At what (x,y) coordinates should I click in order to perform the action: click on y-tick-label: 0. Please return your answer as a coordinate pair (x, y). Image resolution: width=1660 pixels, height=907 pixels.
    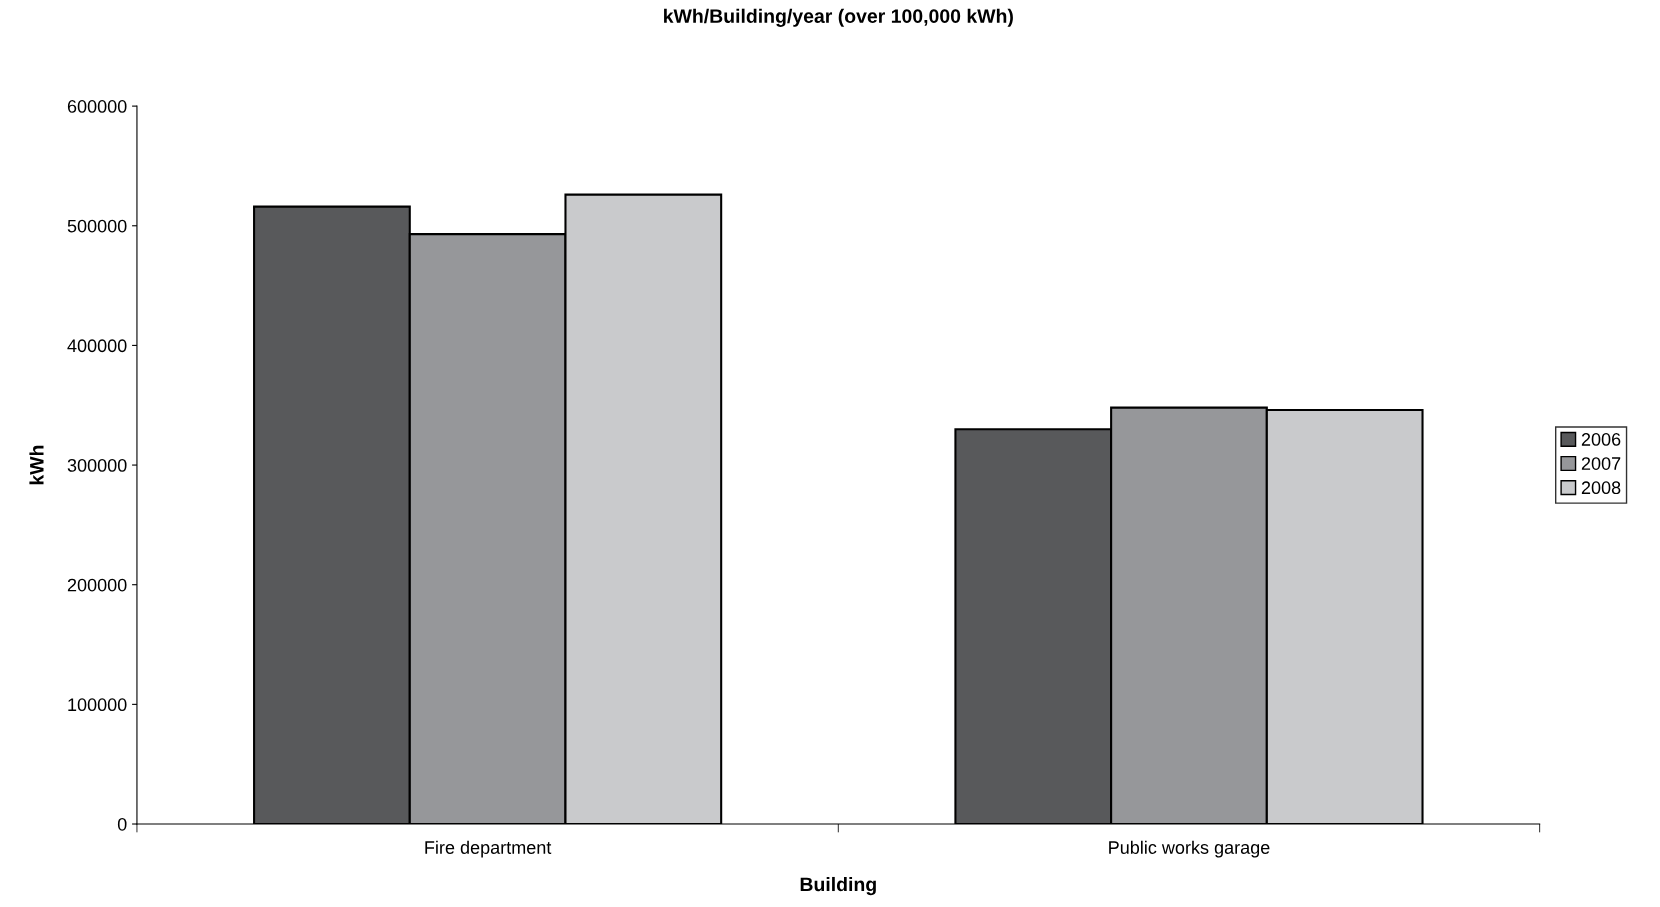
    Looking at the image, I should click on (122, 824).